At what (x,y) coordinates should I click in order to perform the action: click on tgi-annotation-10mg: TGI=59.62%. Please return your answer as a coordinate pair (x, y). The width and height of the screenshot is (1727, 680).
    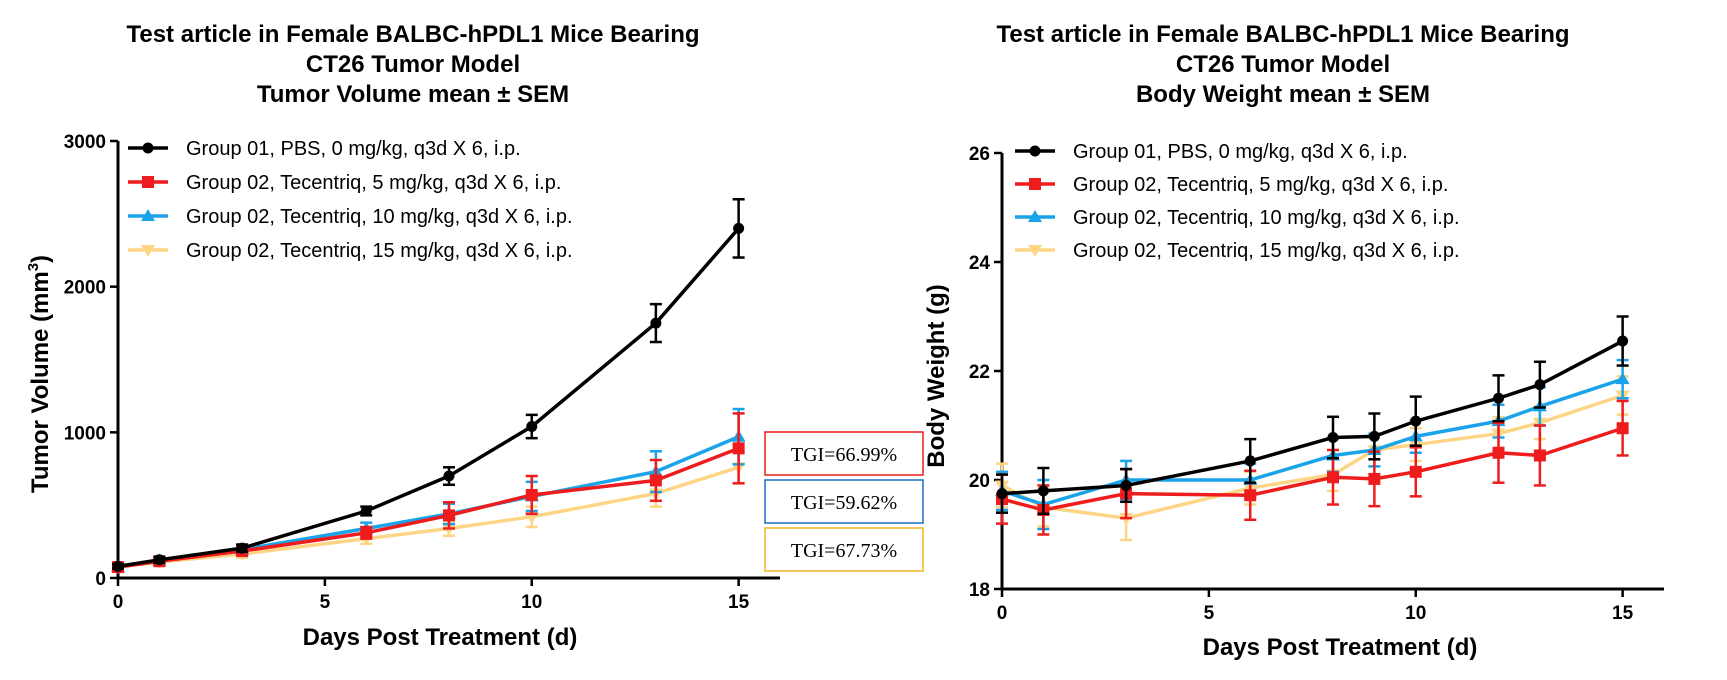
    Looking at the image, I should click on (844, 501).